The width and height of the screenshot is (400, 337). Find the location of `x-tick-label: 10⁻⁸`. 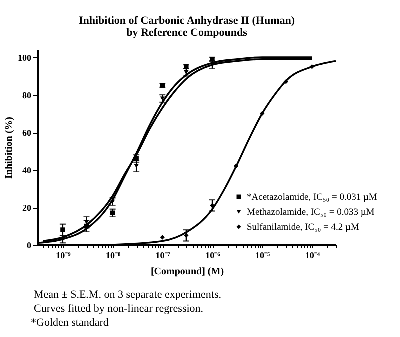

x-tick-label: 10⁻⁸ is located at coordinates (113, 255).